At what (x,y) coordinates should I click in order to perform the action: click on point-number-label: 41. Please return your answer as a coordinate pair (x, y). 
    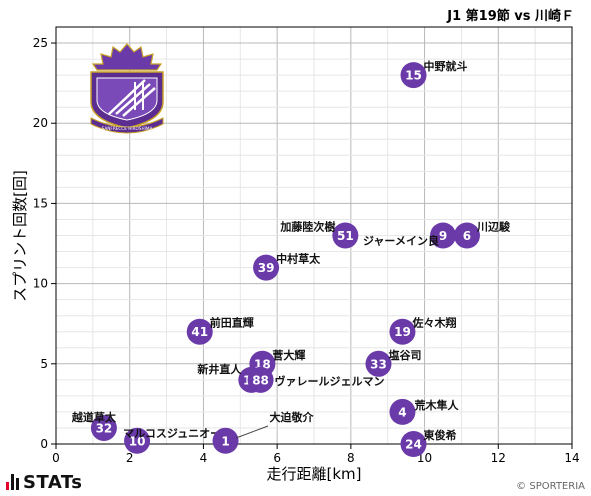
    Looking at the image, I should click on (199, 332).